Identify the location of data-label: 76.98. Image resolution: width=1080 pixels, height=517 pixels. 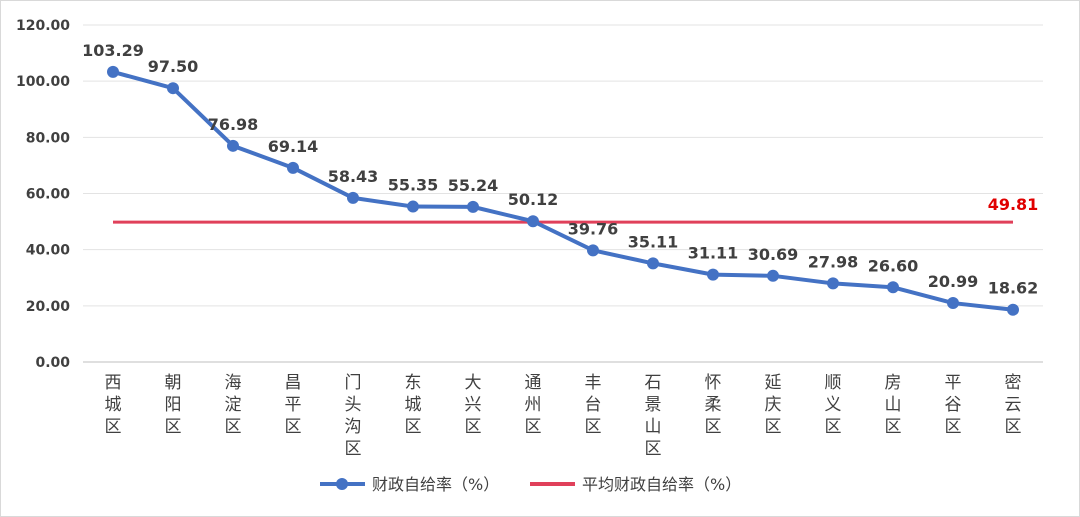
(233, 124).